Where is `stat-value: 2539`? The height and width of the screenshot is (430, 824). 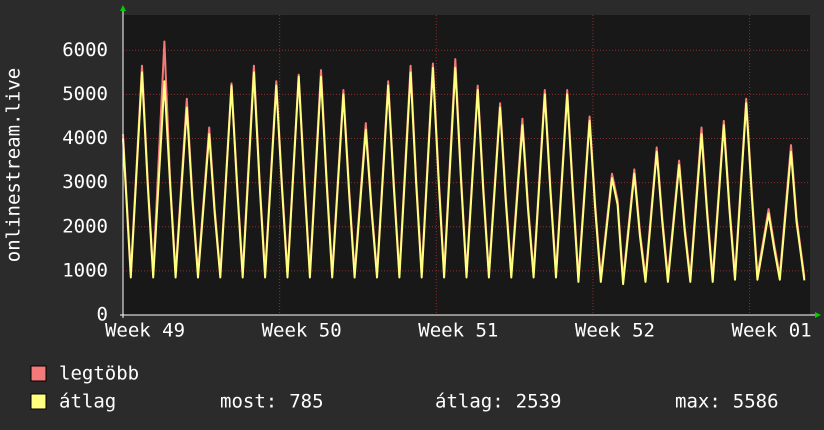 stat-value: 2539 is located at coordinates (539, 402).